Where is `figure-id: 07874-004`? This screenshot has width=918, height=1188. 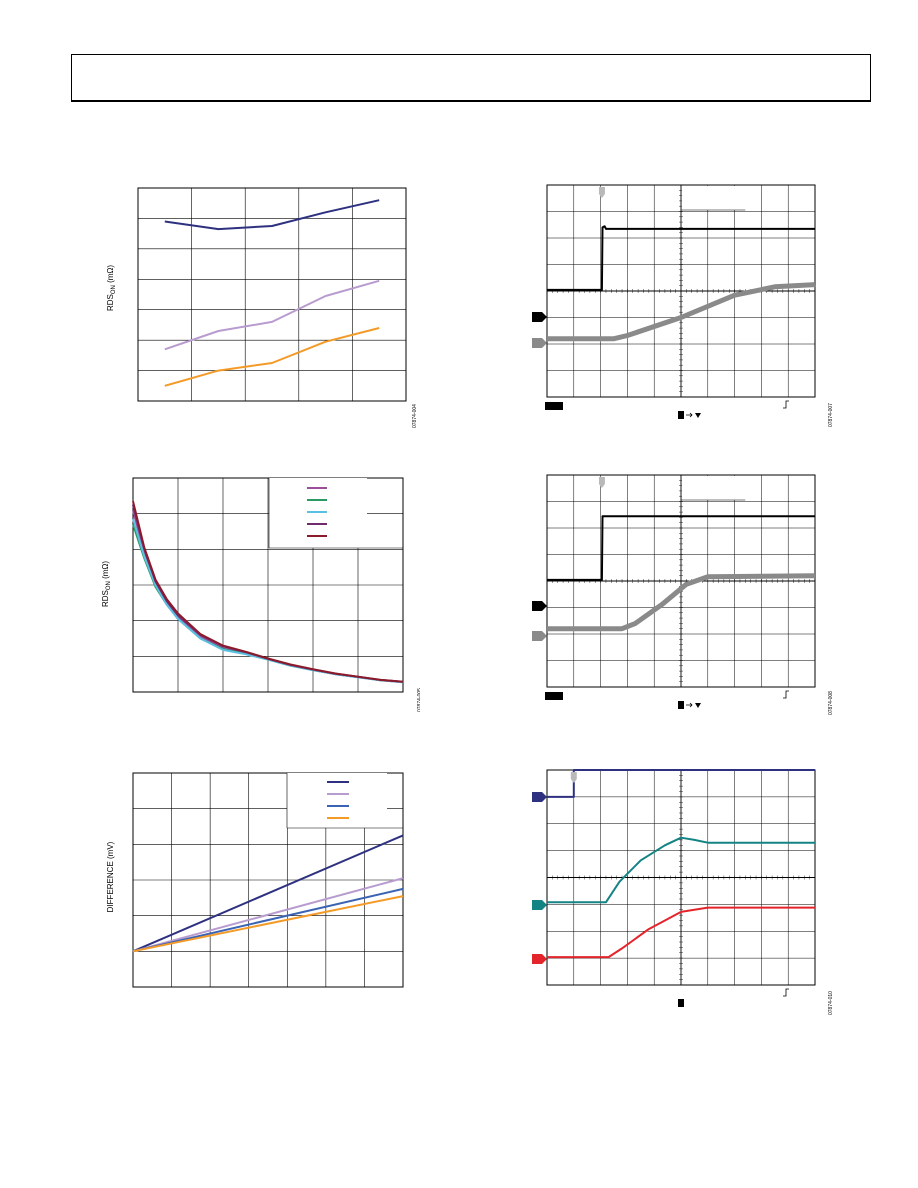
figure-id: 07874-004 is located at coordinates (415, 416).